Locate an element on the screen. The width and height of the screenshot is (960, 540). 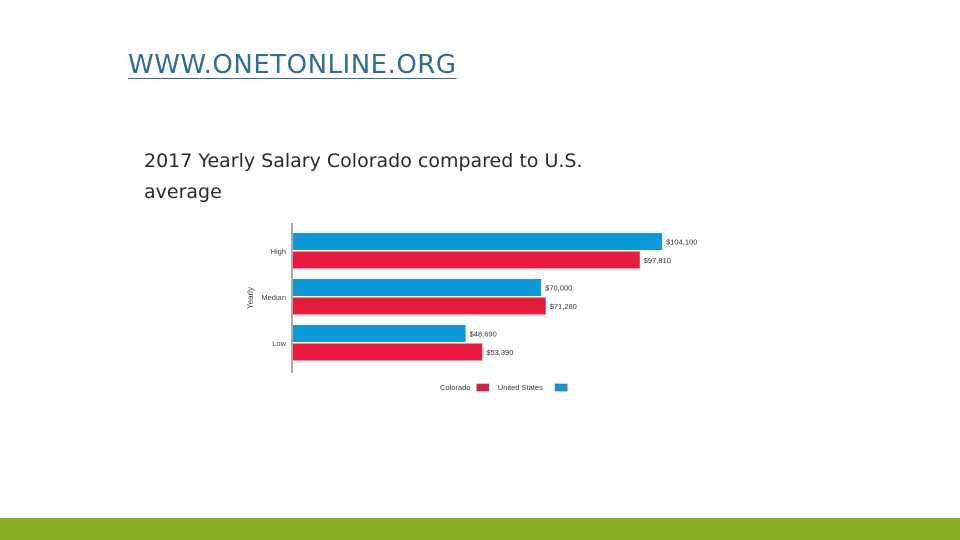
data-label-colorado-median: $71,280 is located at coordinates (563, 306).